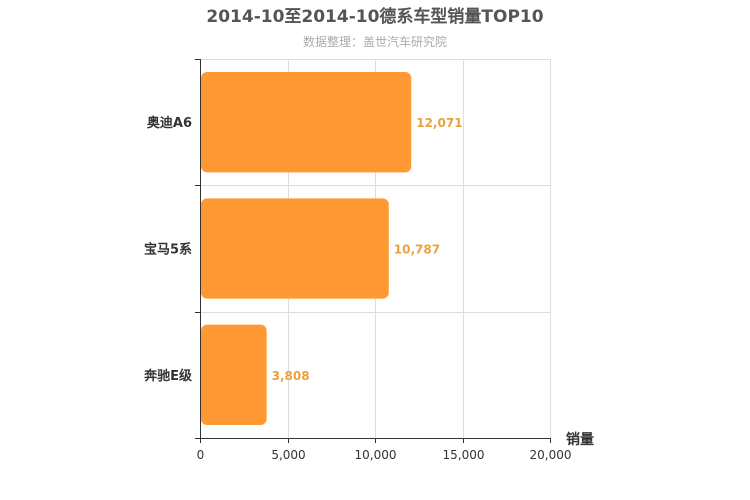 Image resolution: width=750 pixels, height=500 pixels. Describe the element at coordinates (439, 123) in the screenshot. I see `data-label: 12,071` at that location.